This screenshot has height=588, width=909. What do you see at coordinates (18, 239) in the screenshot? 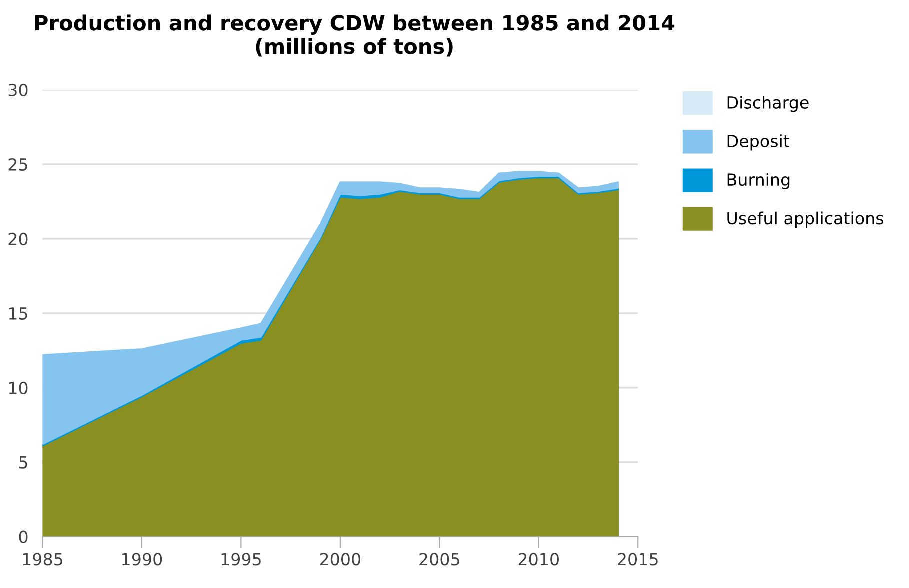
I see `y-tick-label: 20` at bounding box center [18, 239].